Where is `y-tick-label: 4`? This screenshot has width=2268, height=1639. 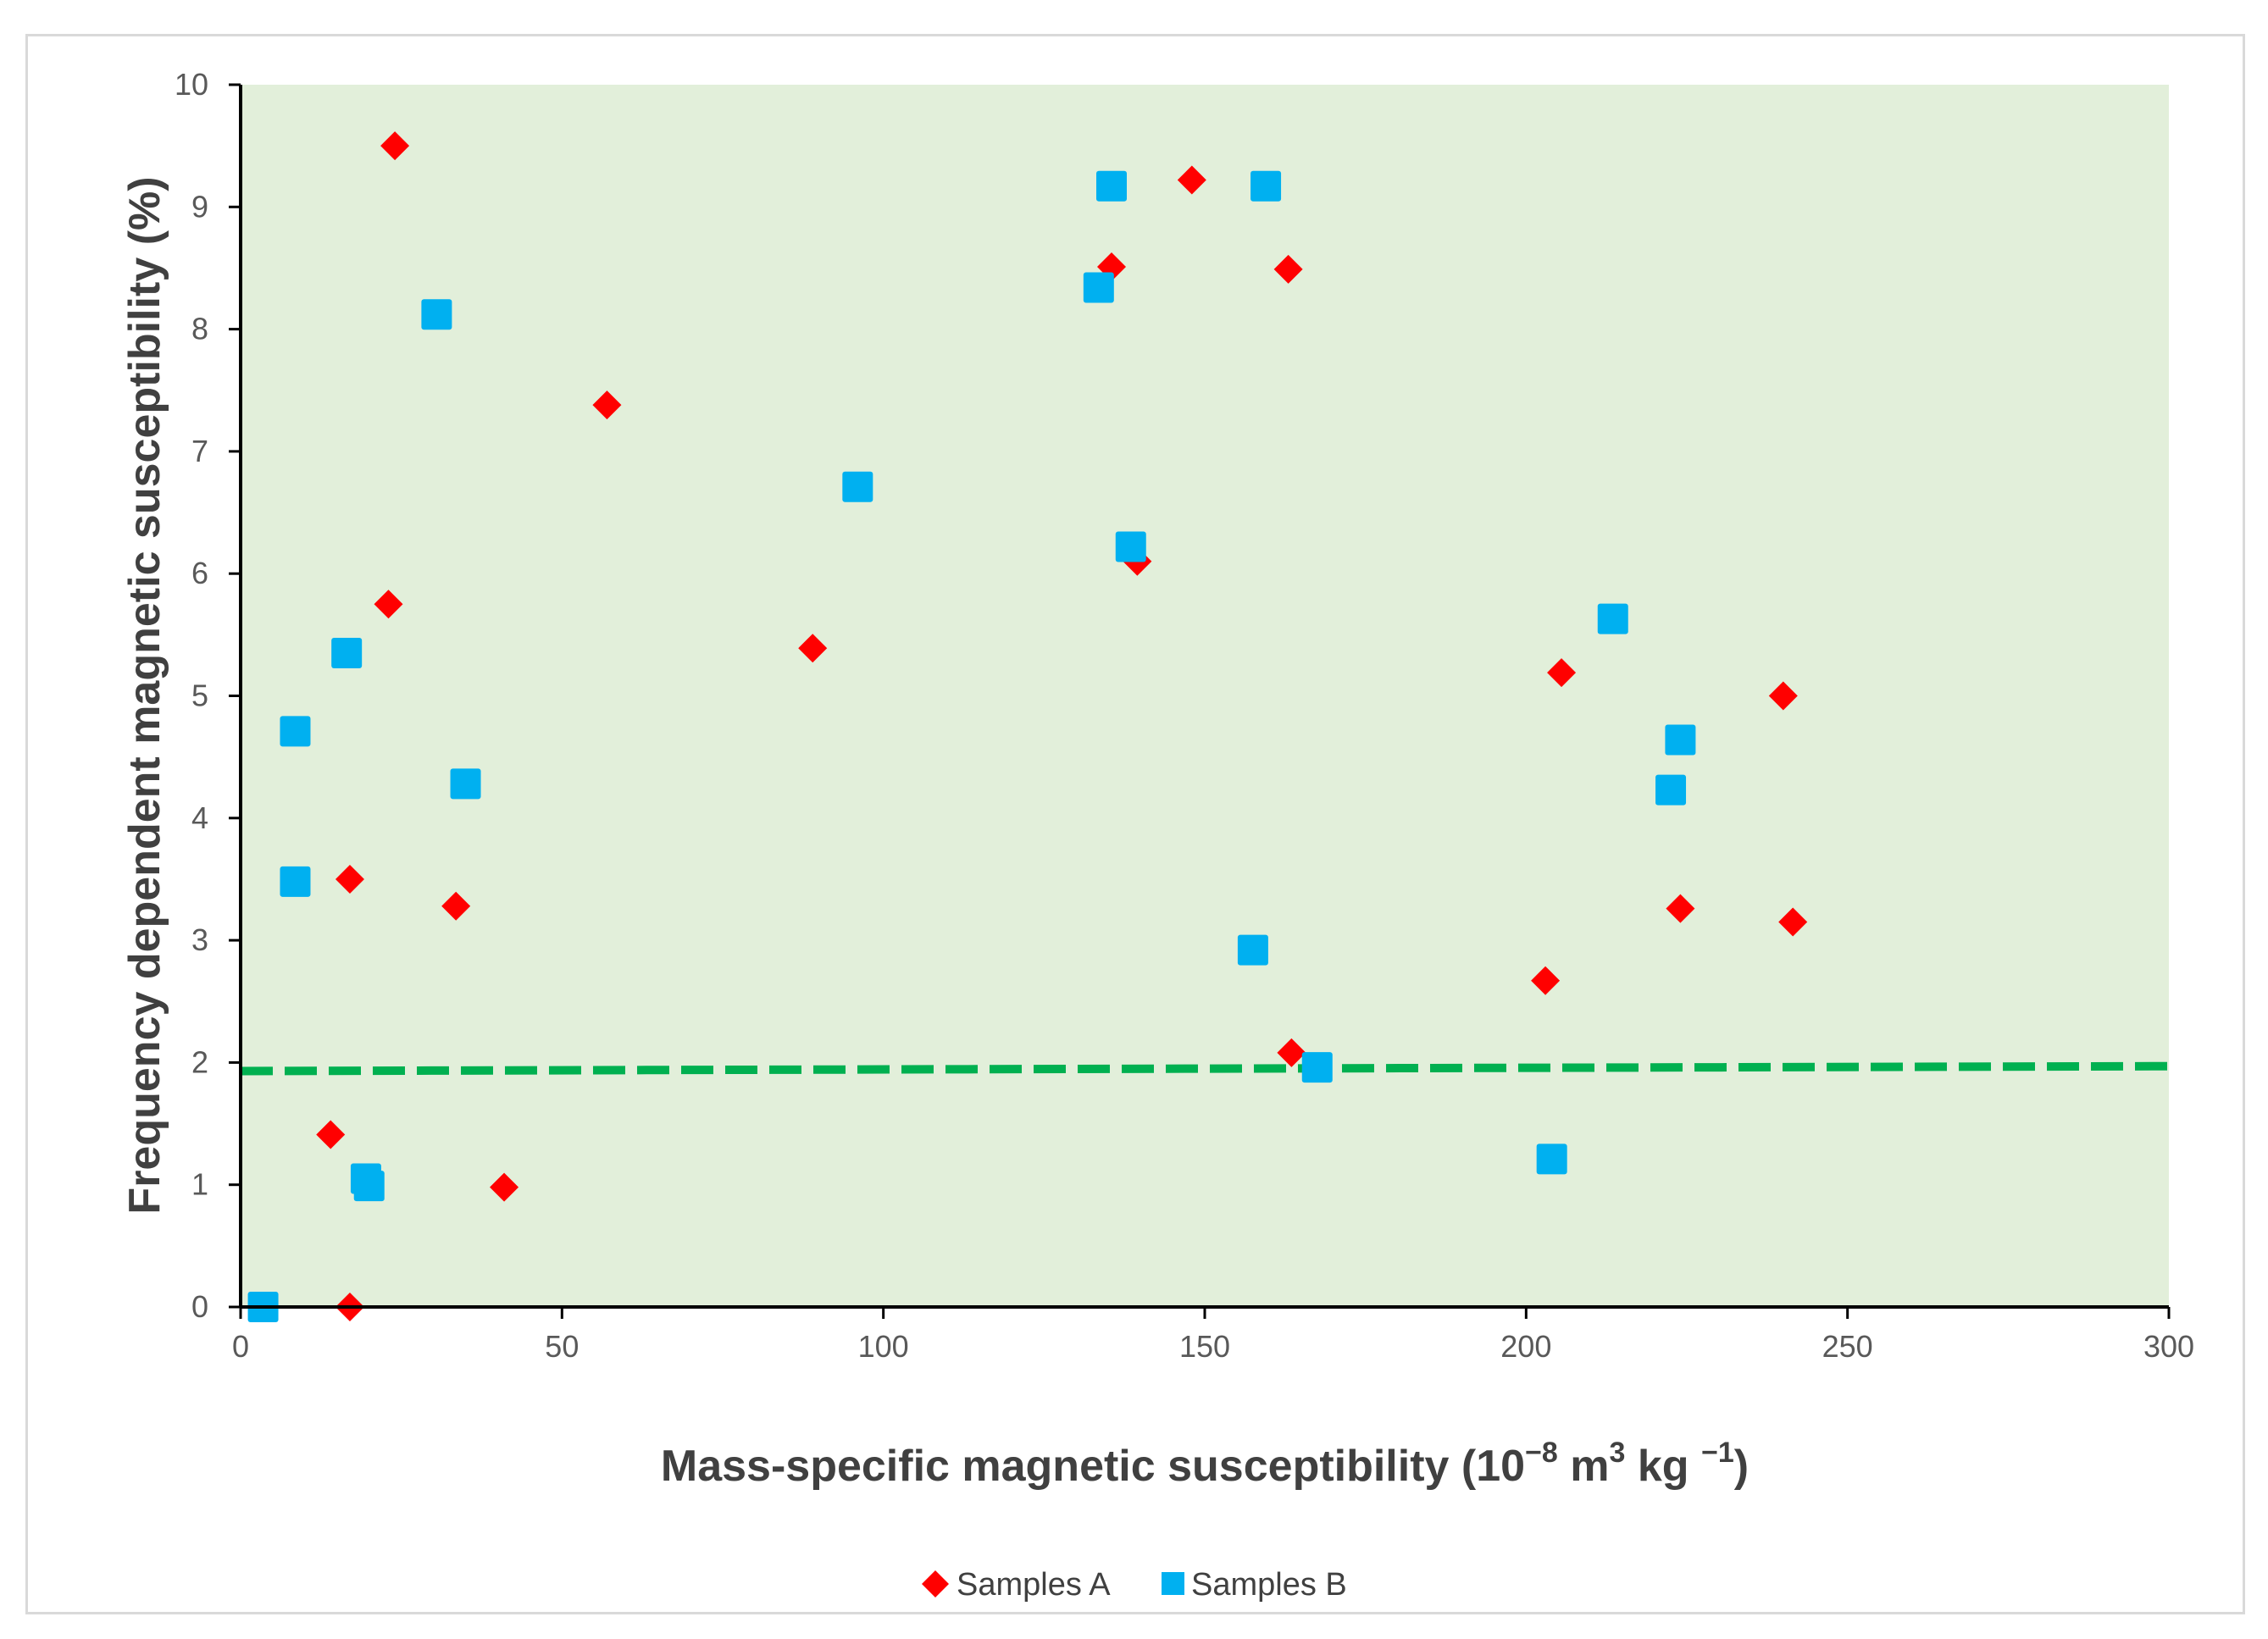
y-tick-label: 4 is located at coordinates (199, 818).